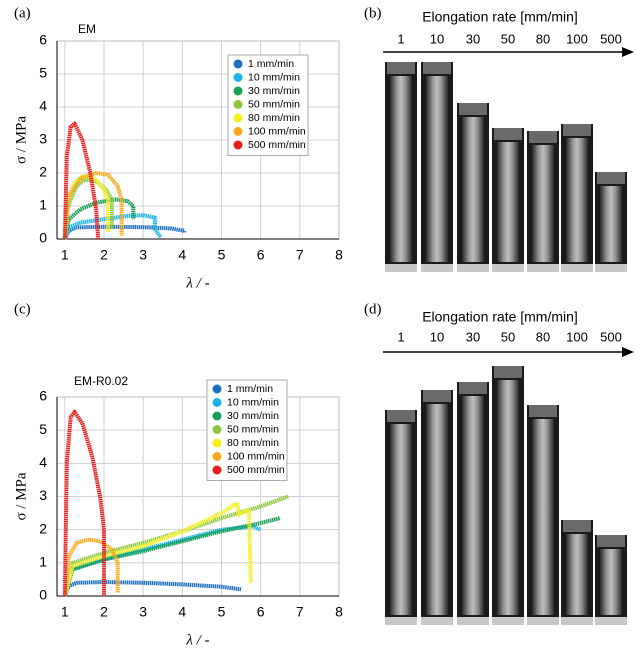  What do you see at coordinates (87, 29) in the screenshot?
I see `chart-title: EM` at bounding box center [87, 29].